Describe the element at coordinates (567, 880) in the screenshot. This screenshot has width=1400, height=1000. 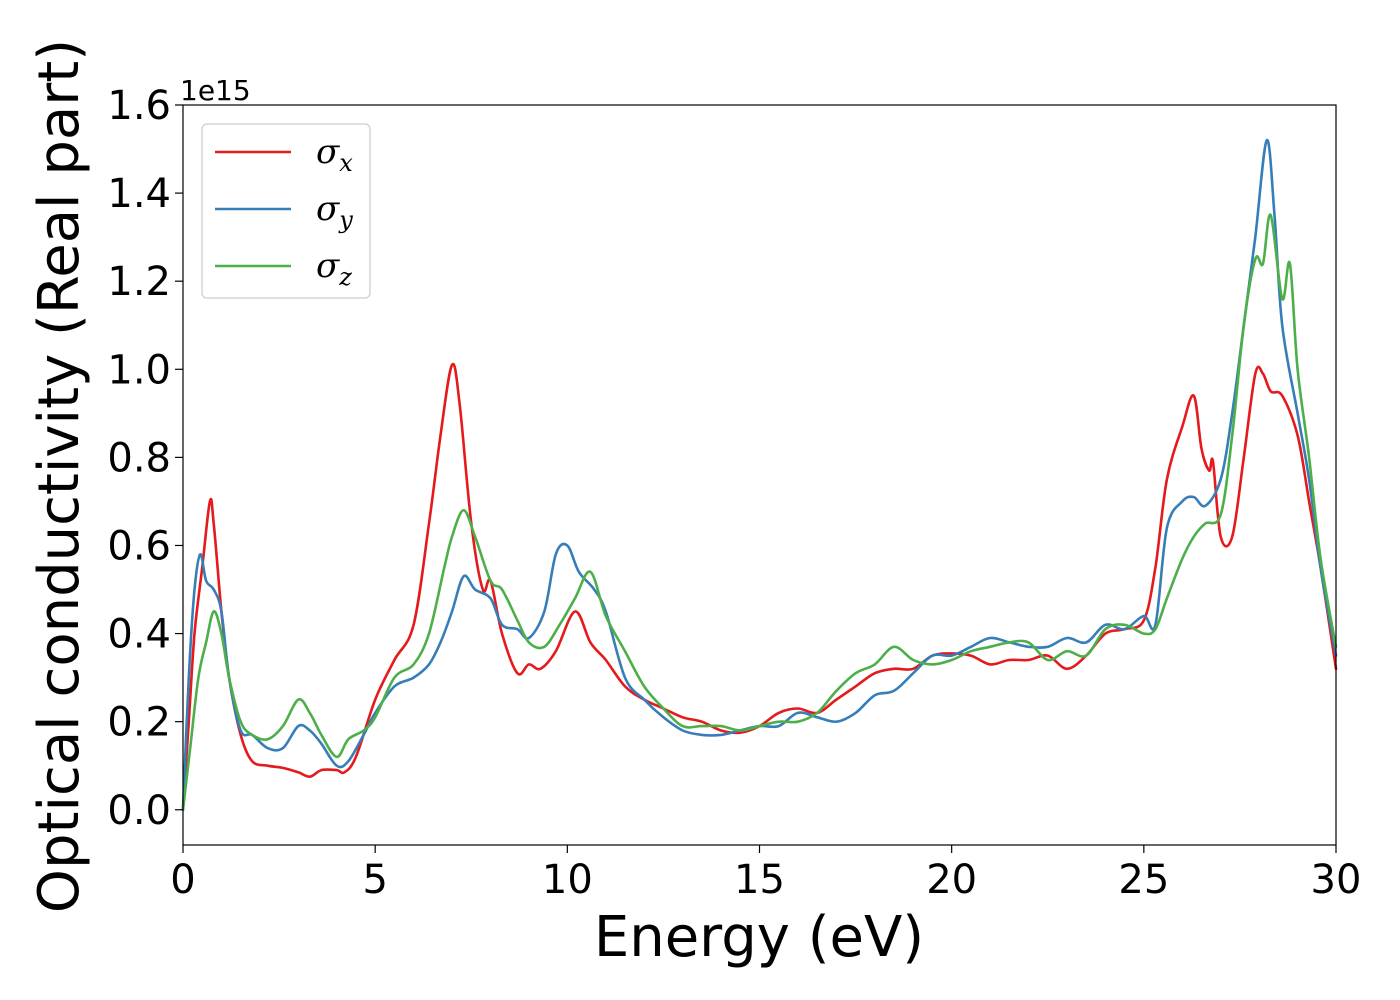
I see `x-tick-label: 10` at that location.